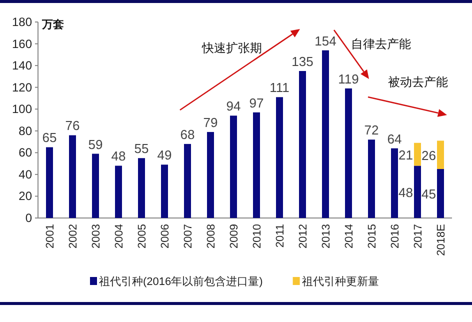 This screenshot has width=472, height=322. I want to click on x-tick-label: 2001, so click(50, 236).